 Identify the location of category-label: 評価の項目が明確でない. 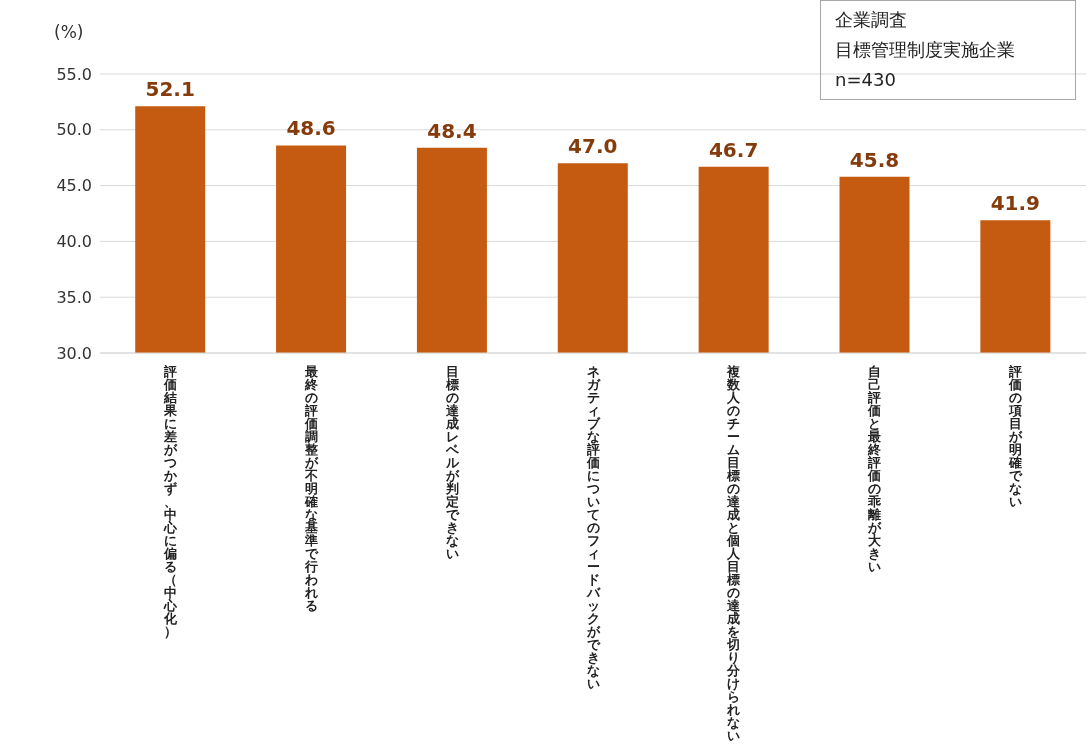
(1016, 436).